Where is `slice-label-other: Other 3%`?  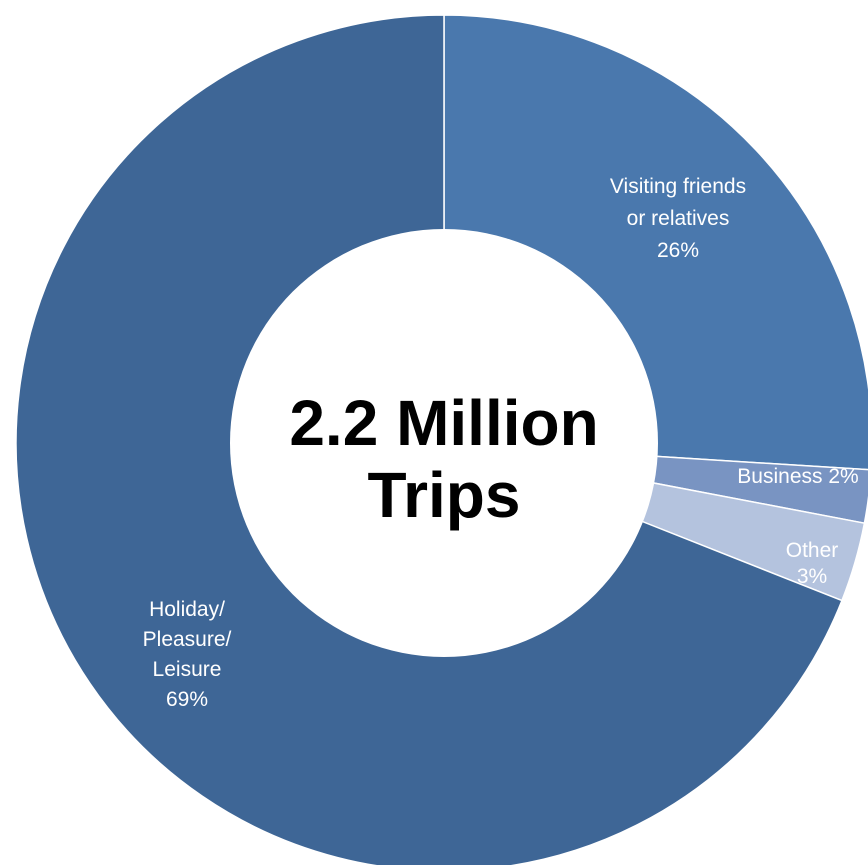 slice-label-other: Other 3% is located at coordinates (812, 563).